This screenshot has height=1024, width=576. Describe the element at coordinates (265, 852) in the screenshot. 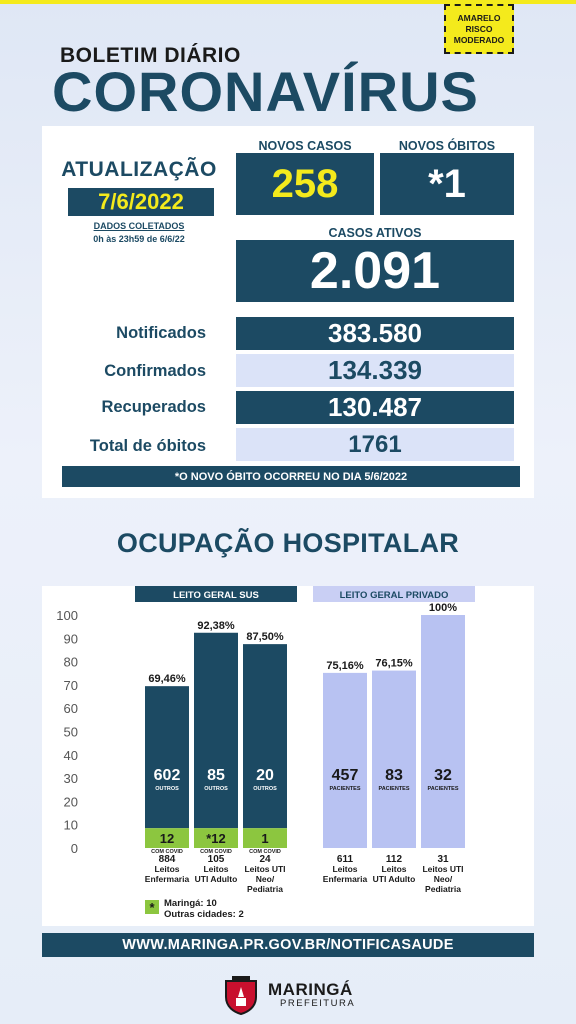

I see `bar-covid-sub-0-2: COM COVID` at that location.